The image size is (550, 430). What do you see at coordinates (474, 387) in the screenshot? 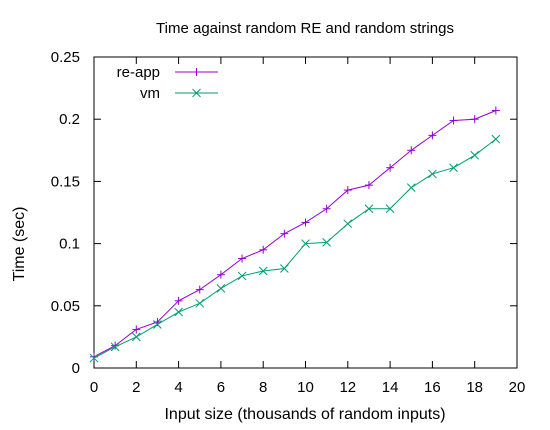
I see `x-tick-label: 18` at bounding box center [474, 387].